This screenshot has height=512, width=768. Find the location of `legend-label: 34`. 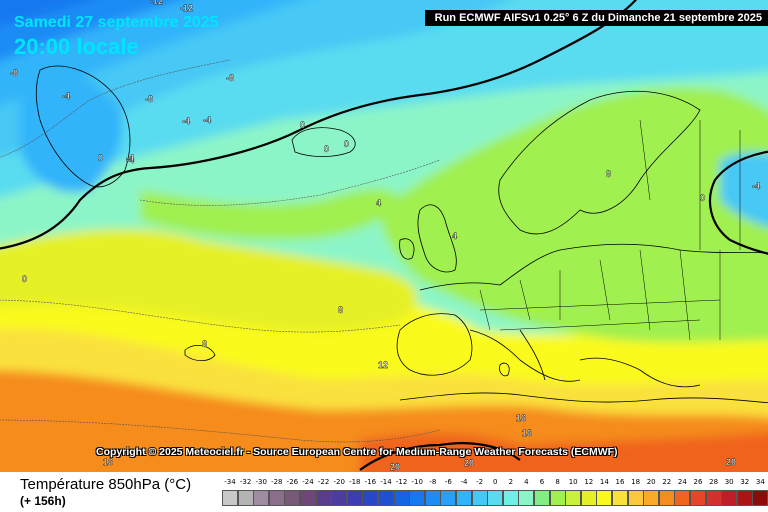

legend-label: 34 is located at coordinates (760, 482).